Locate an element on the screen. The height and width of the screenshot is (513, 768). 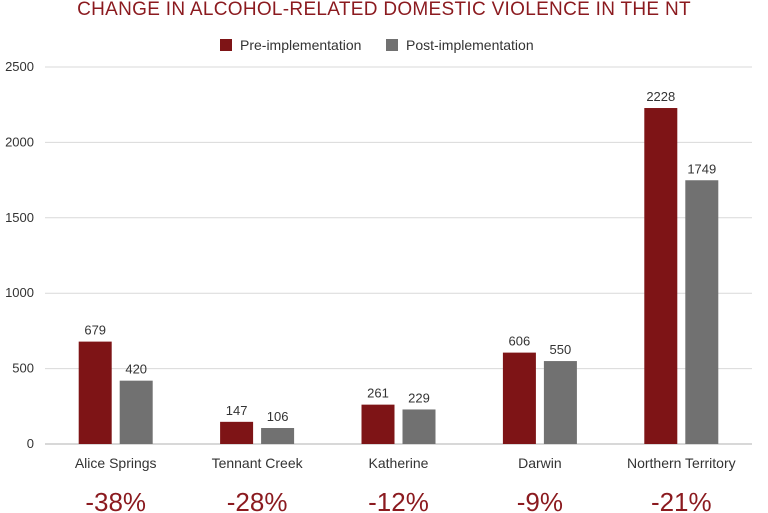
change-percent-label: -12% is located at coordinates (398, 500).